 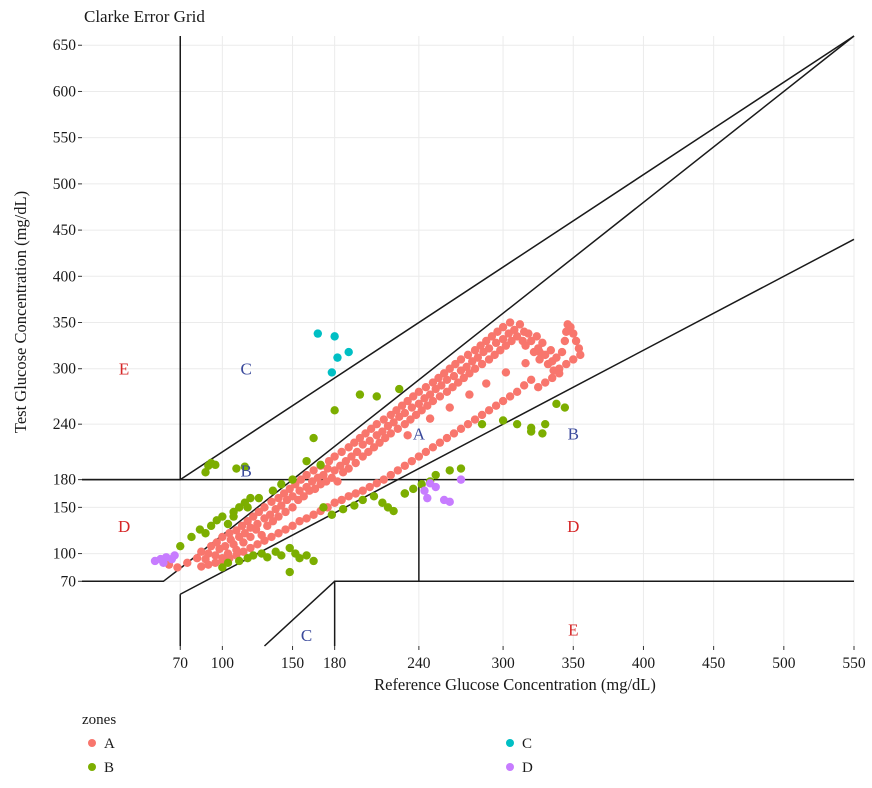 I want to click on y-tick-label: 180, so click(x=65, y=480).